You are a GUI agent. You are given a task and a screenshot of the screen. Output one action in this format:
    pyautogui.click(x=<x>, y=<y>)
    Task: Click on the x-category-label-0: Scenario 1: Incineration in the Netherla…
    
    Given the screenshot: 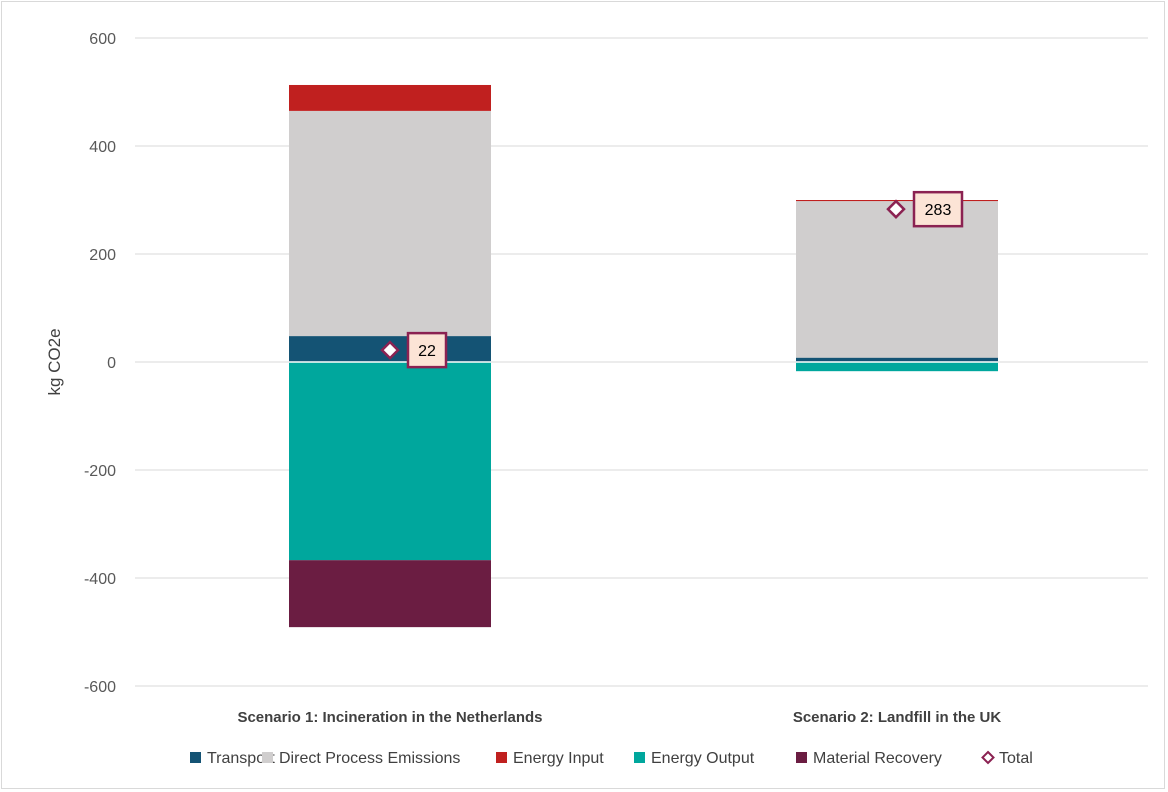 What is the action you would take?
    pyautogui.click(x=389, y=717)
    